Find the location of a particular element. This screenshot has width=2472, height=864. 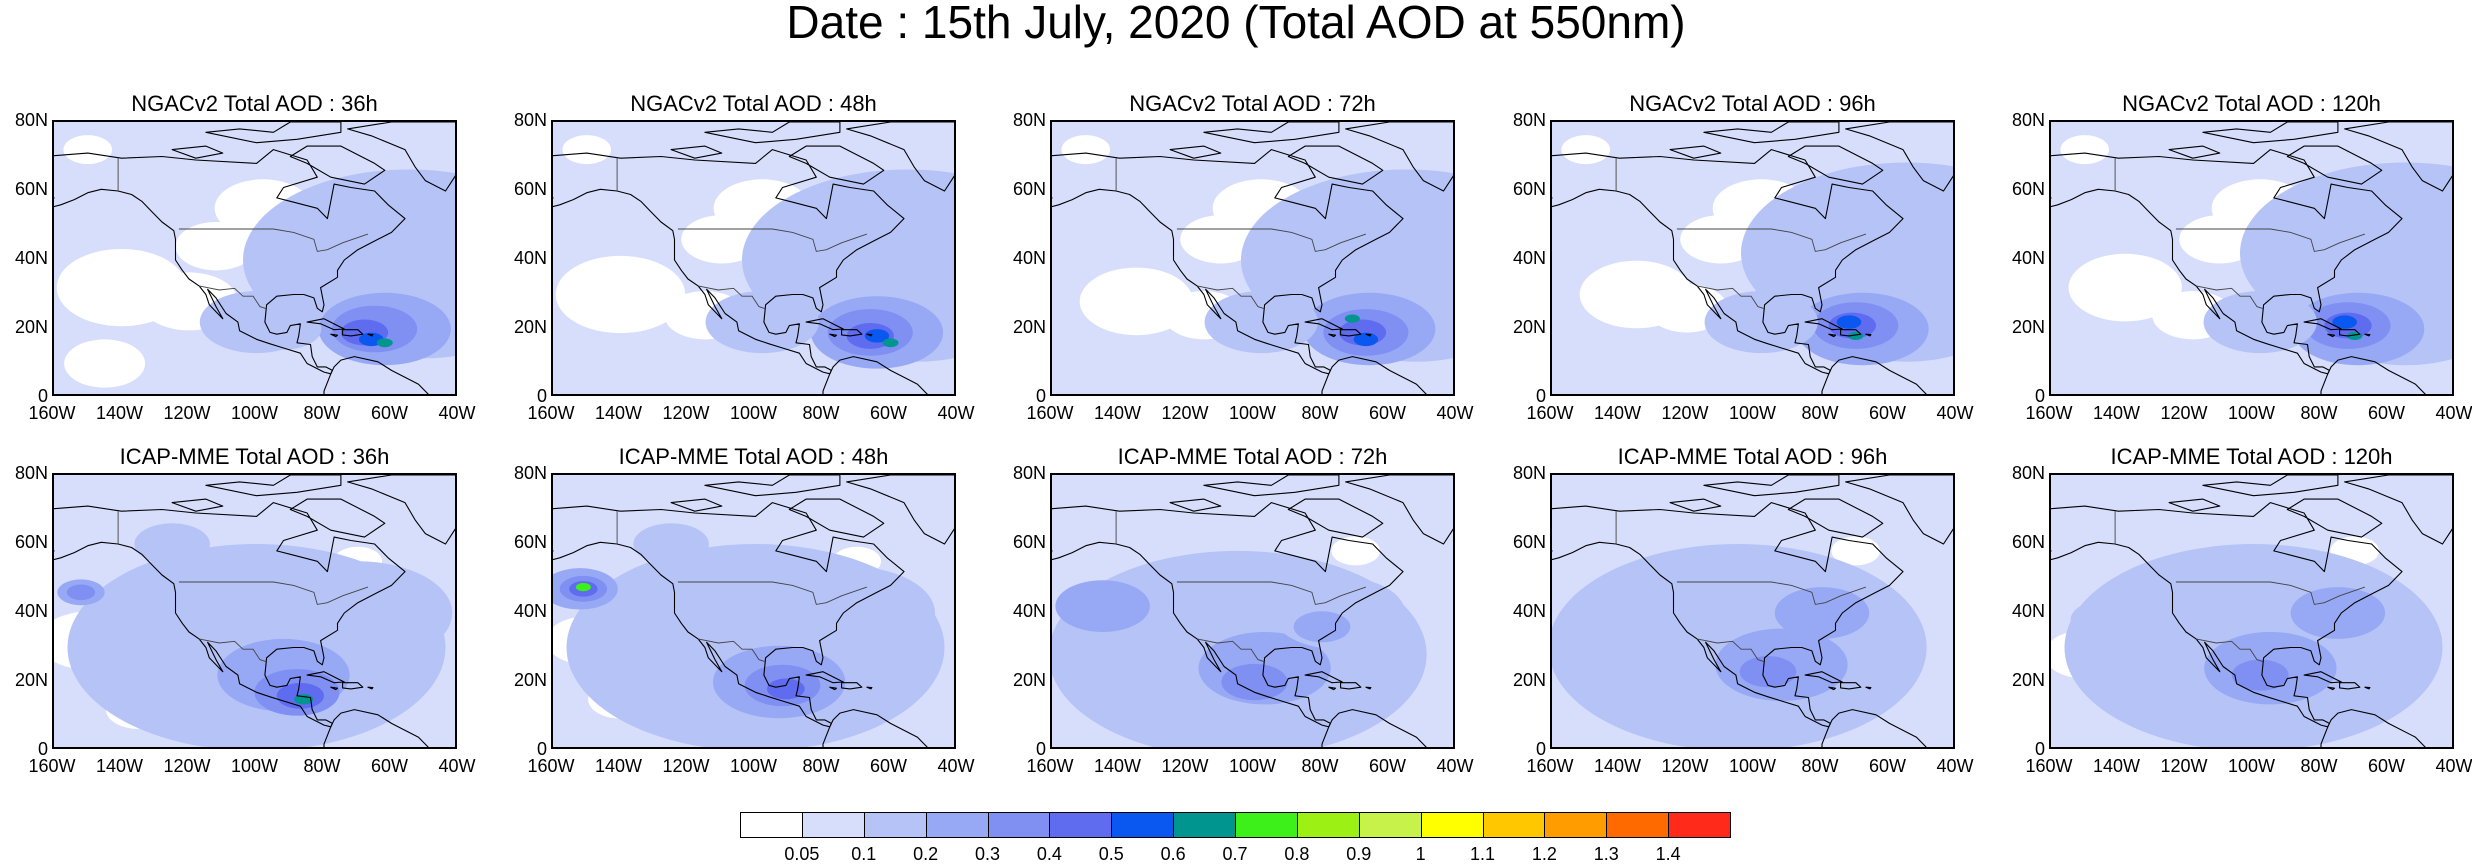

panel-title: ICAP-MME Total AOD : 120h is located at coordinates (2251, 456).